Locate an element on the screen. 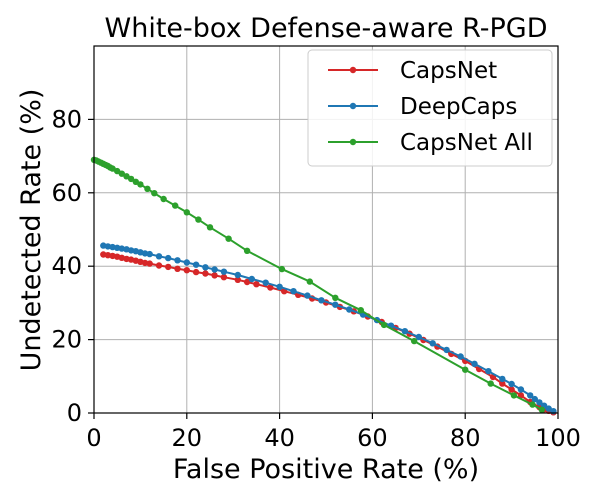 This screenshot has width=600, height=500. chart-title: White-box Defense-aware R-PGD is located at coordinates (326, 28).